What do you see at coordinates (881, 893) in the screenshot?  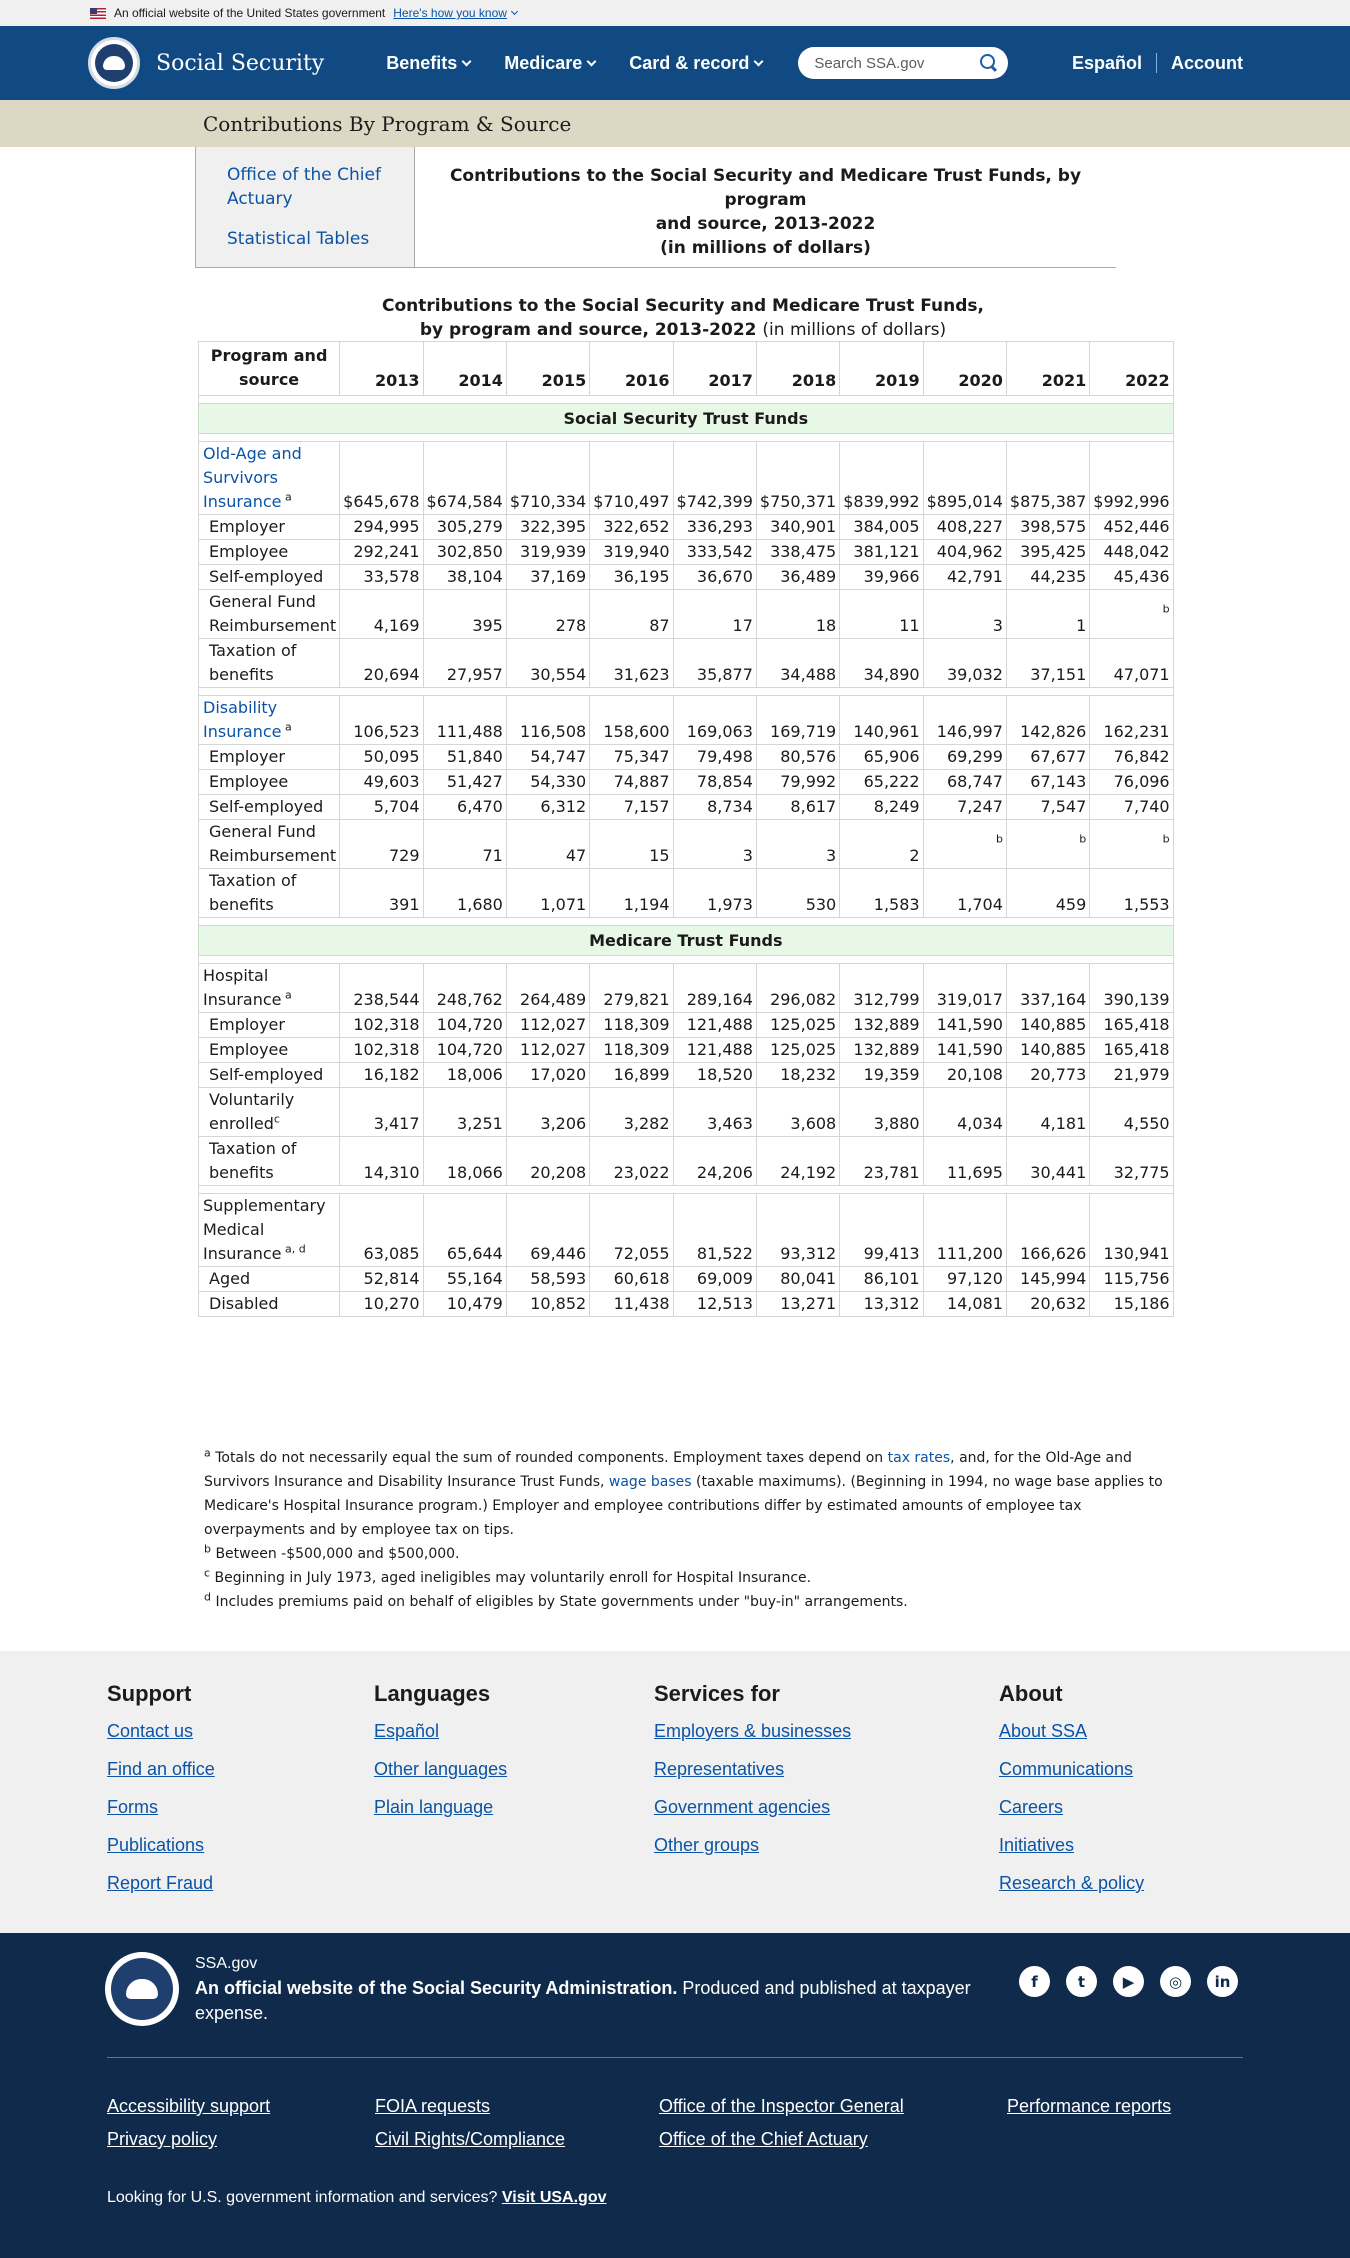 I see `table-cell: 1,583` at bounding box center [881, 893].